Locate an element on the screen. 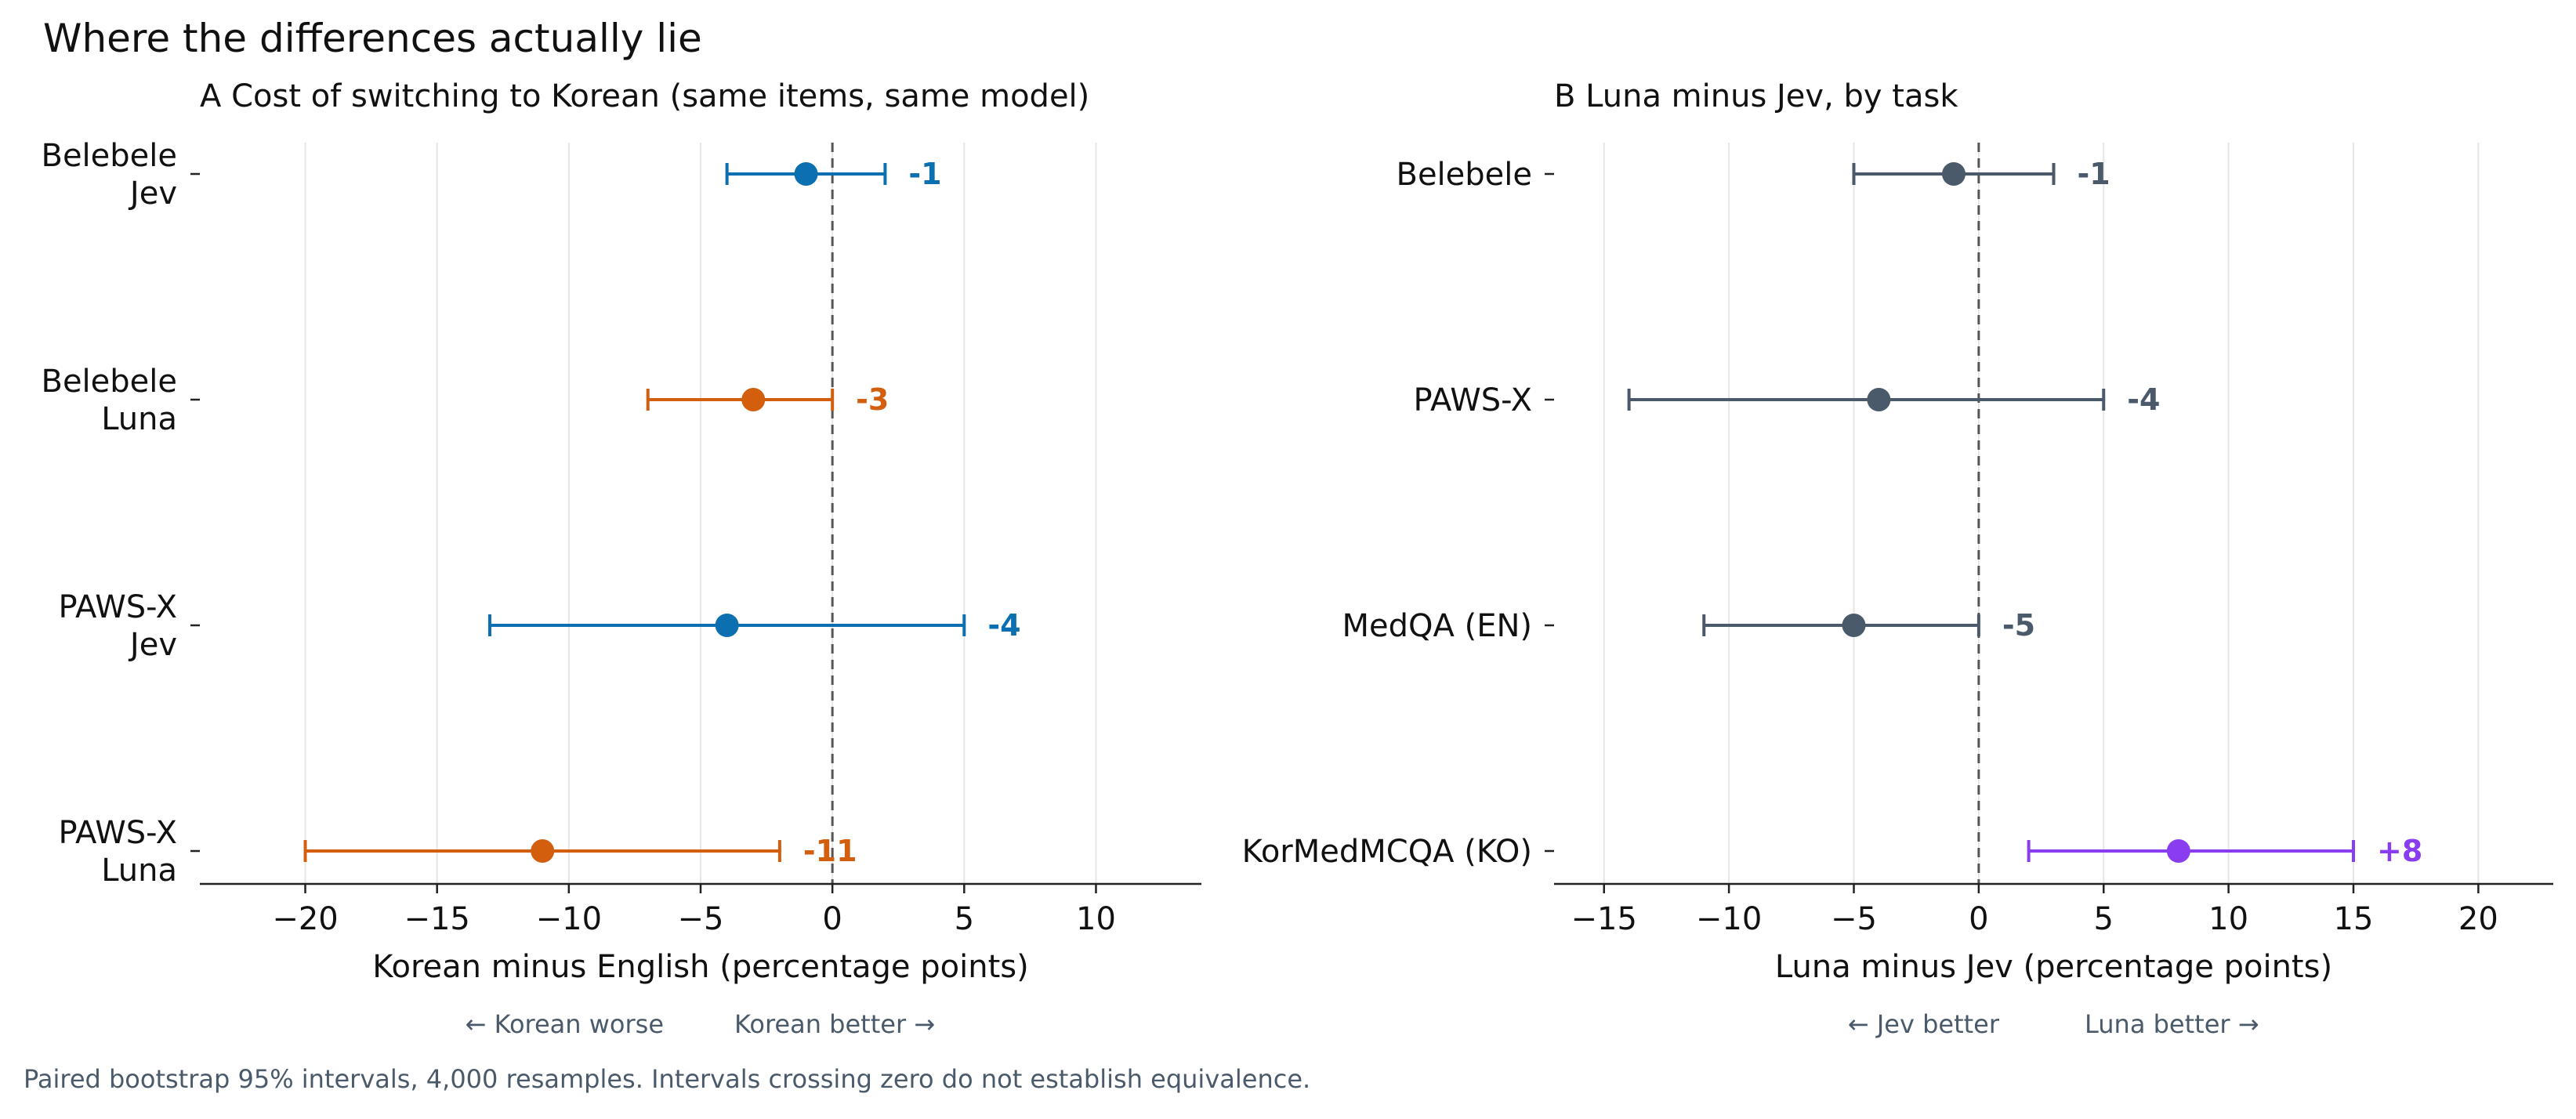 This screenshot has height=1119, width=2576. x-tick-label: 15 is located at coordinates (2354, 919).